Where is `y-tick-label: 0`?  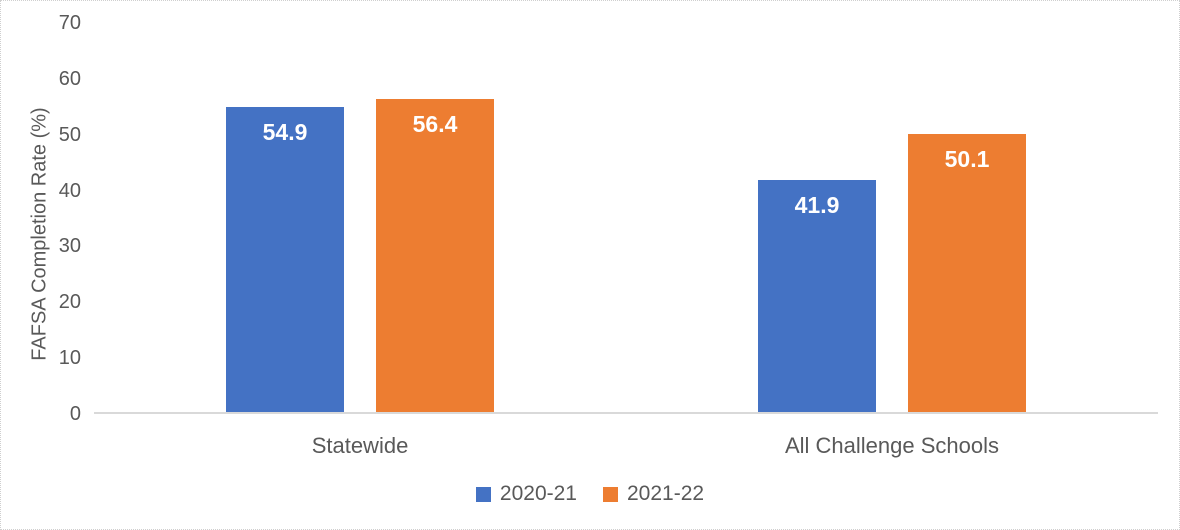 y-tick-label: 0 is located at coordinates (75, 414).